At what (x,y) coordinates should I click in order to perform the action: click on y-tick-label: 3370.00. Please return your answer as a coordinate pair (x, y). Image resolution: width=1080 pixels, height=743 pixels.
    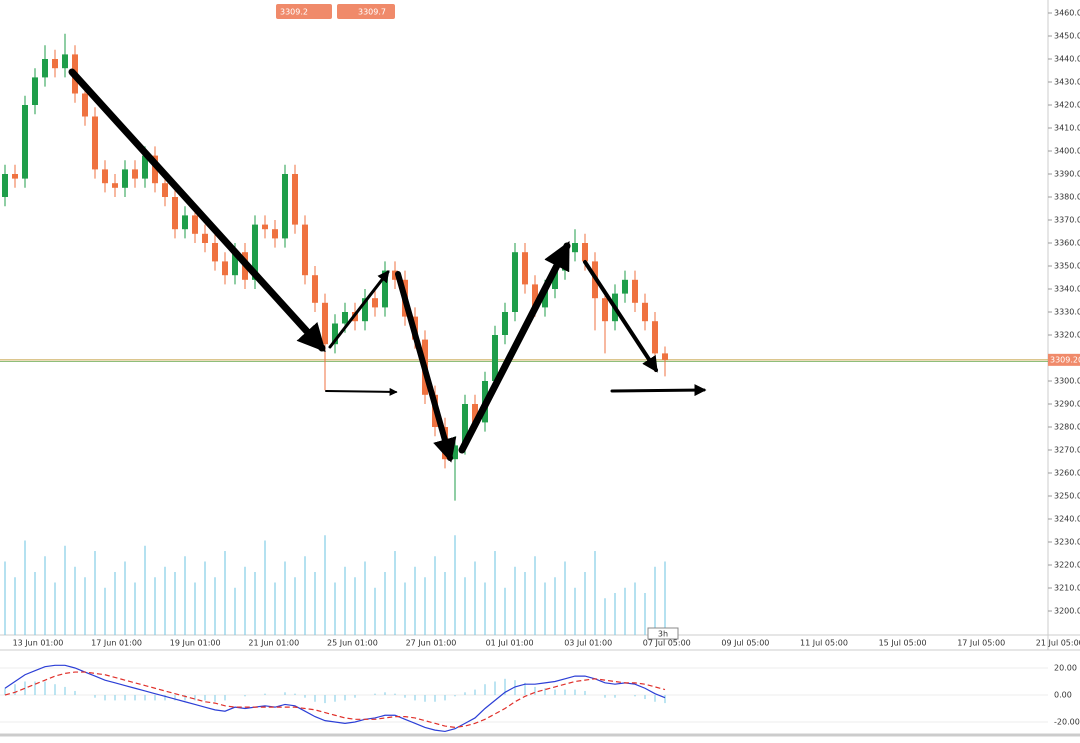
    Looking at the image, I should click on (1067, 220).